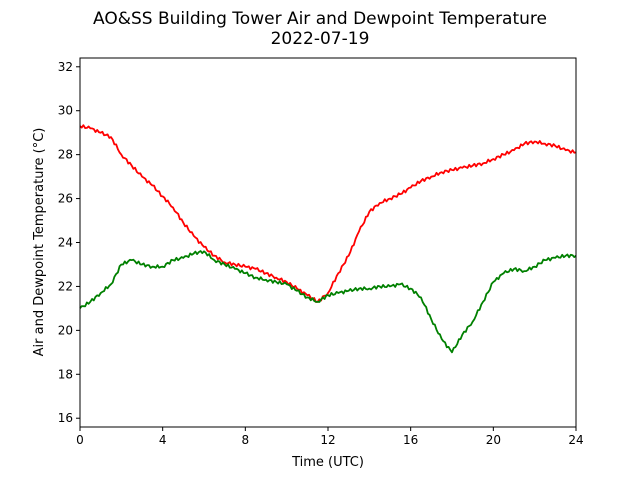 The image size is (640, 480). What do you see at coordinates (493, 440) in the screenshot?
I see `x-tick-label: 20` at bounding box center [493, 440].